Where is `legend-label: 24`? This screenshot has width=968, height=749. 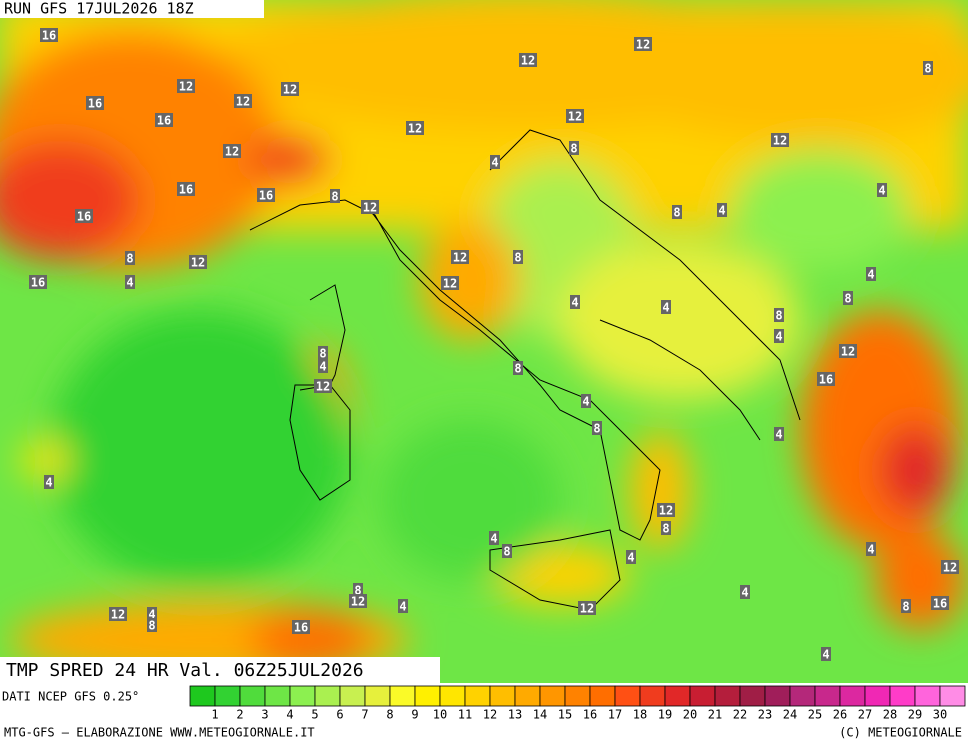
legend-label: 24 is located at coordinates (790, 715).